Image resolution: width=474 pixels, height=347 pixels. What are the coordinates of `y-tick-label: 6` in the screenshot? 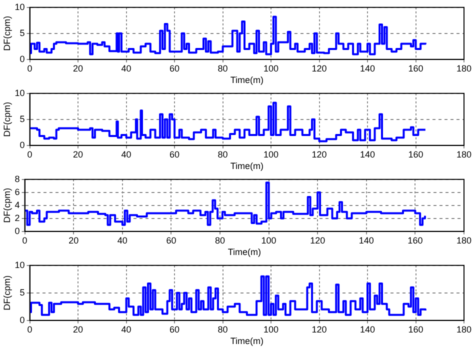 It's located at (17, 191).